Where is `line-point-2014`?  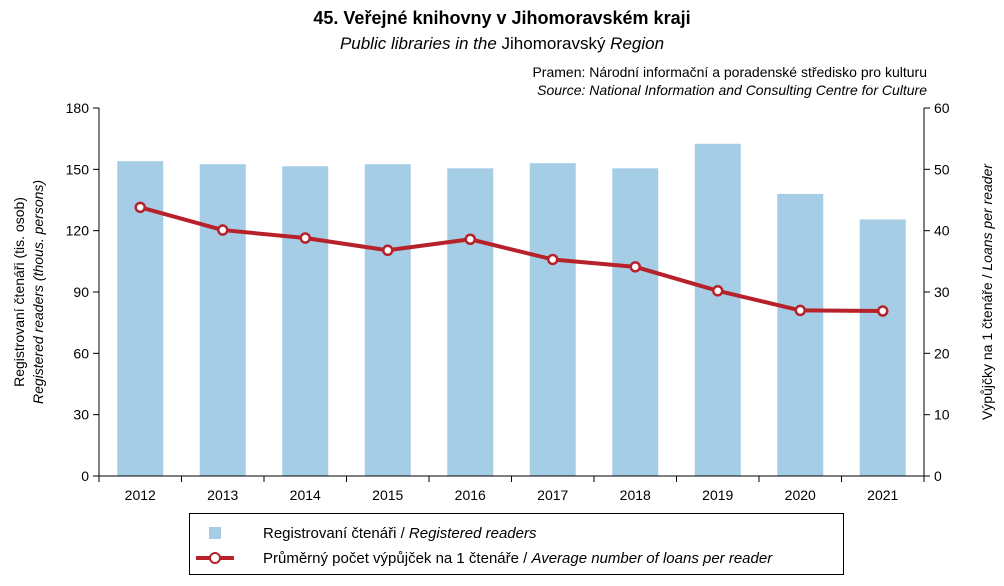
line-point-2014 is located at coordinates (305, 238).